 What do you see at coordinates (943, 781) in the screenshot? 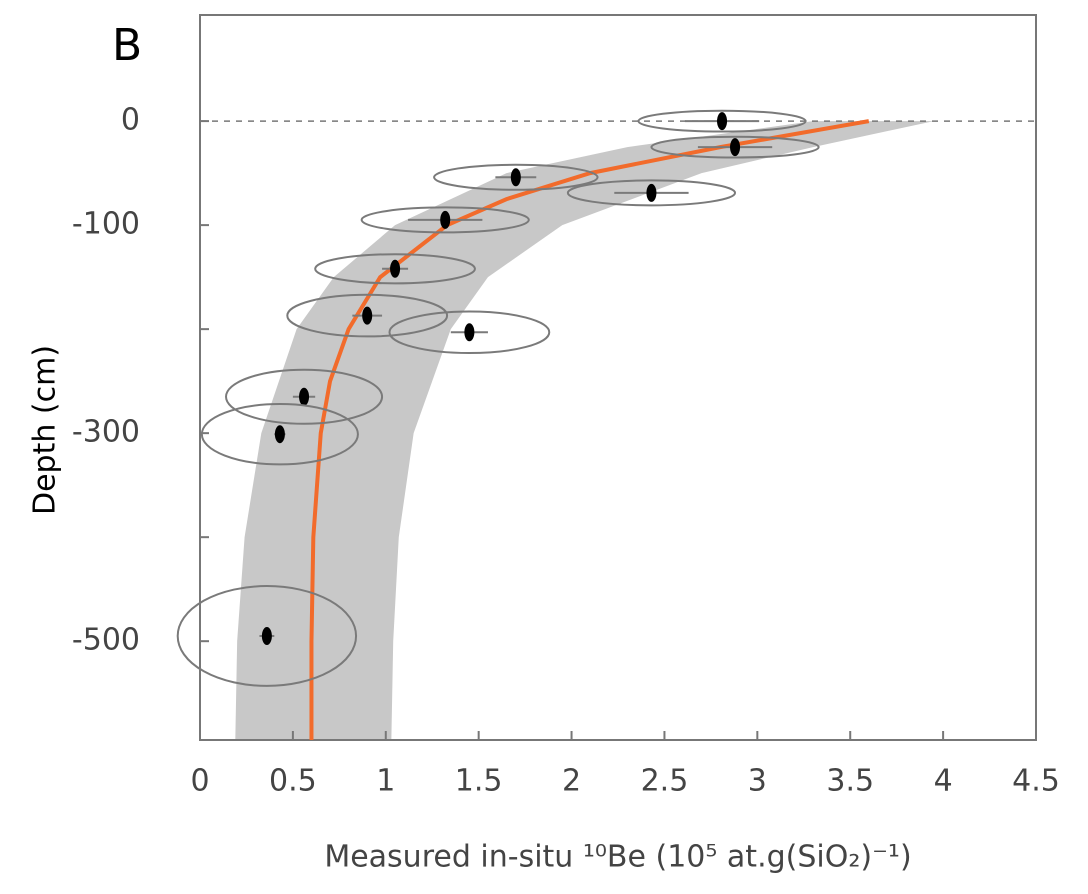
I see `x-tick-label: 4` at bounding box center [943, 781].